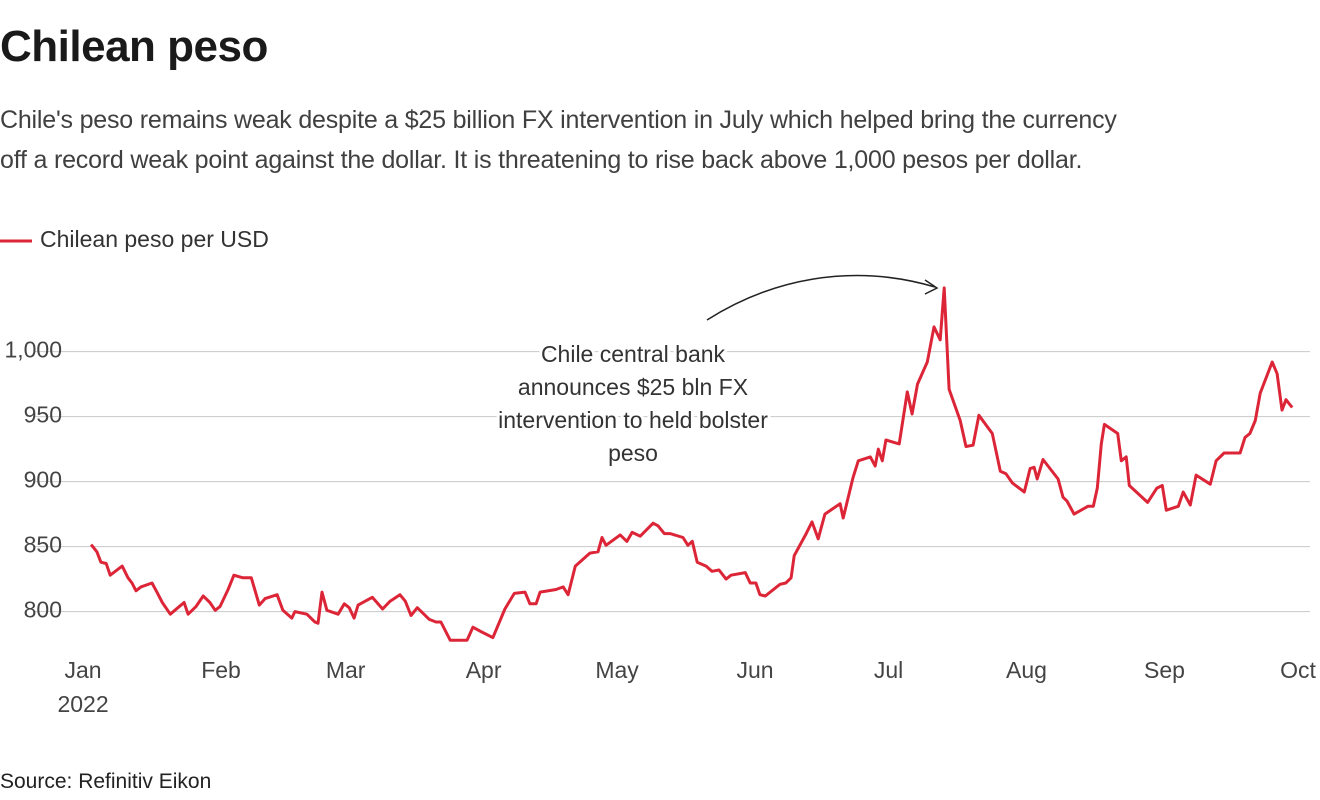 This screenshot has height=800, width=1320. What do you see at coordinates (134, 46) in the screenshot?
I see `chart-title: Chilean peso` at bounding box center [134, 46].